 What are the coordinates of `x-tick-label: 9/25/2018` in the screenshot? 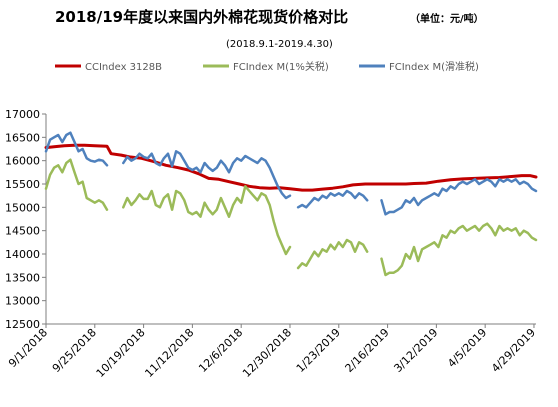 It's located at (74, 350).